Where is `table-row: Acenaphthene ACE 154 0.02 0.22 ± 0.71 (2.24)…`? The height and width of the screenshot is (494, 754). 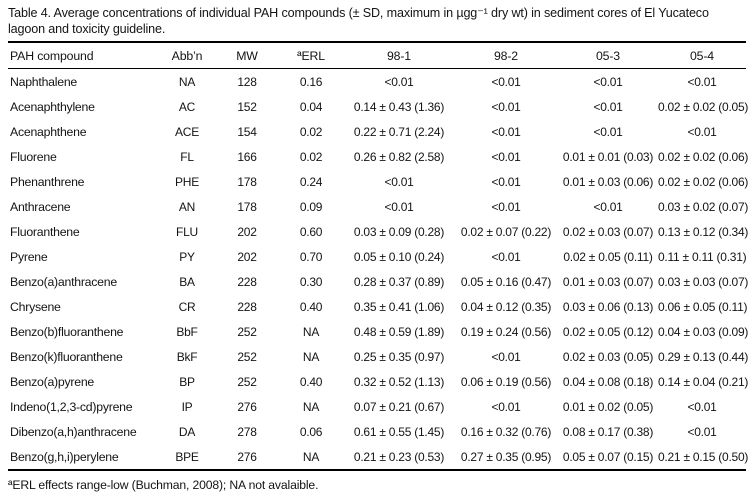
table-row: Acenaphthene ACE 154 0.02 0.22 ± 0.71 (2.24)… is located at coordinates (377, 131).